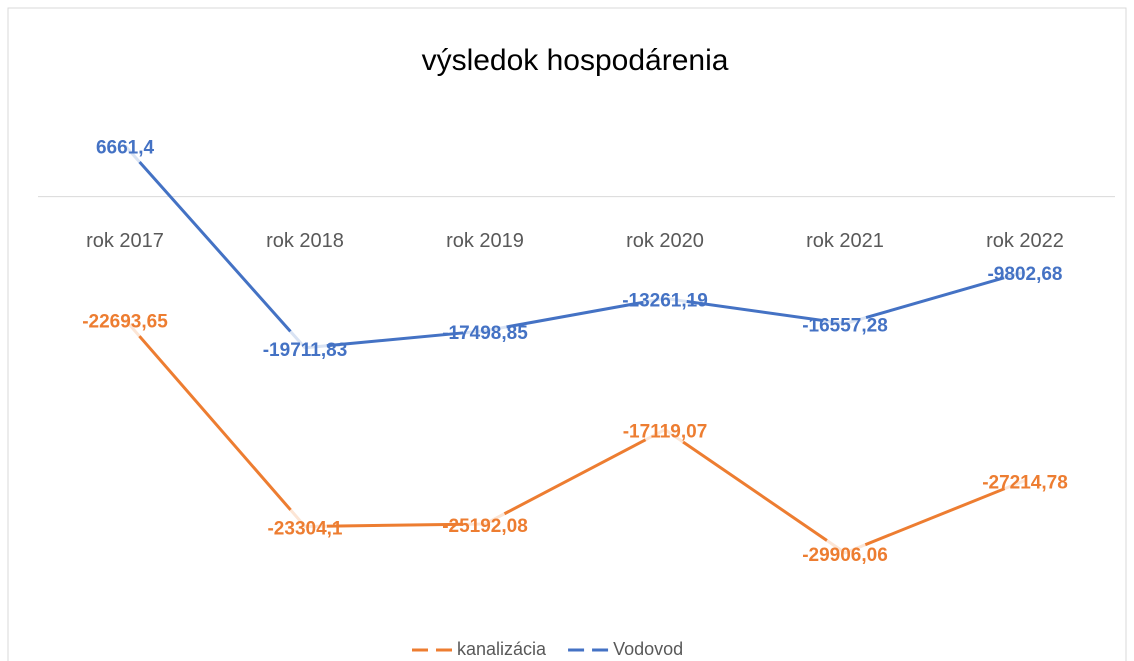  What do you see at coordinates (648, 649) in the screenshot?
I see `legend-label: Vodovod` at bounding box center [648, 649].